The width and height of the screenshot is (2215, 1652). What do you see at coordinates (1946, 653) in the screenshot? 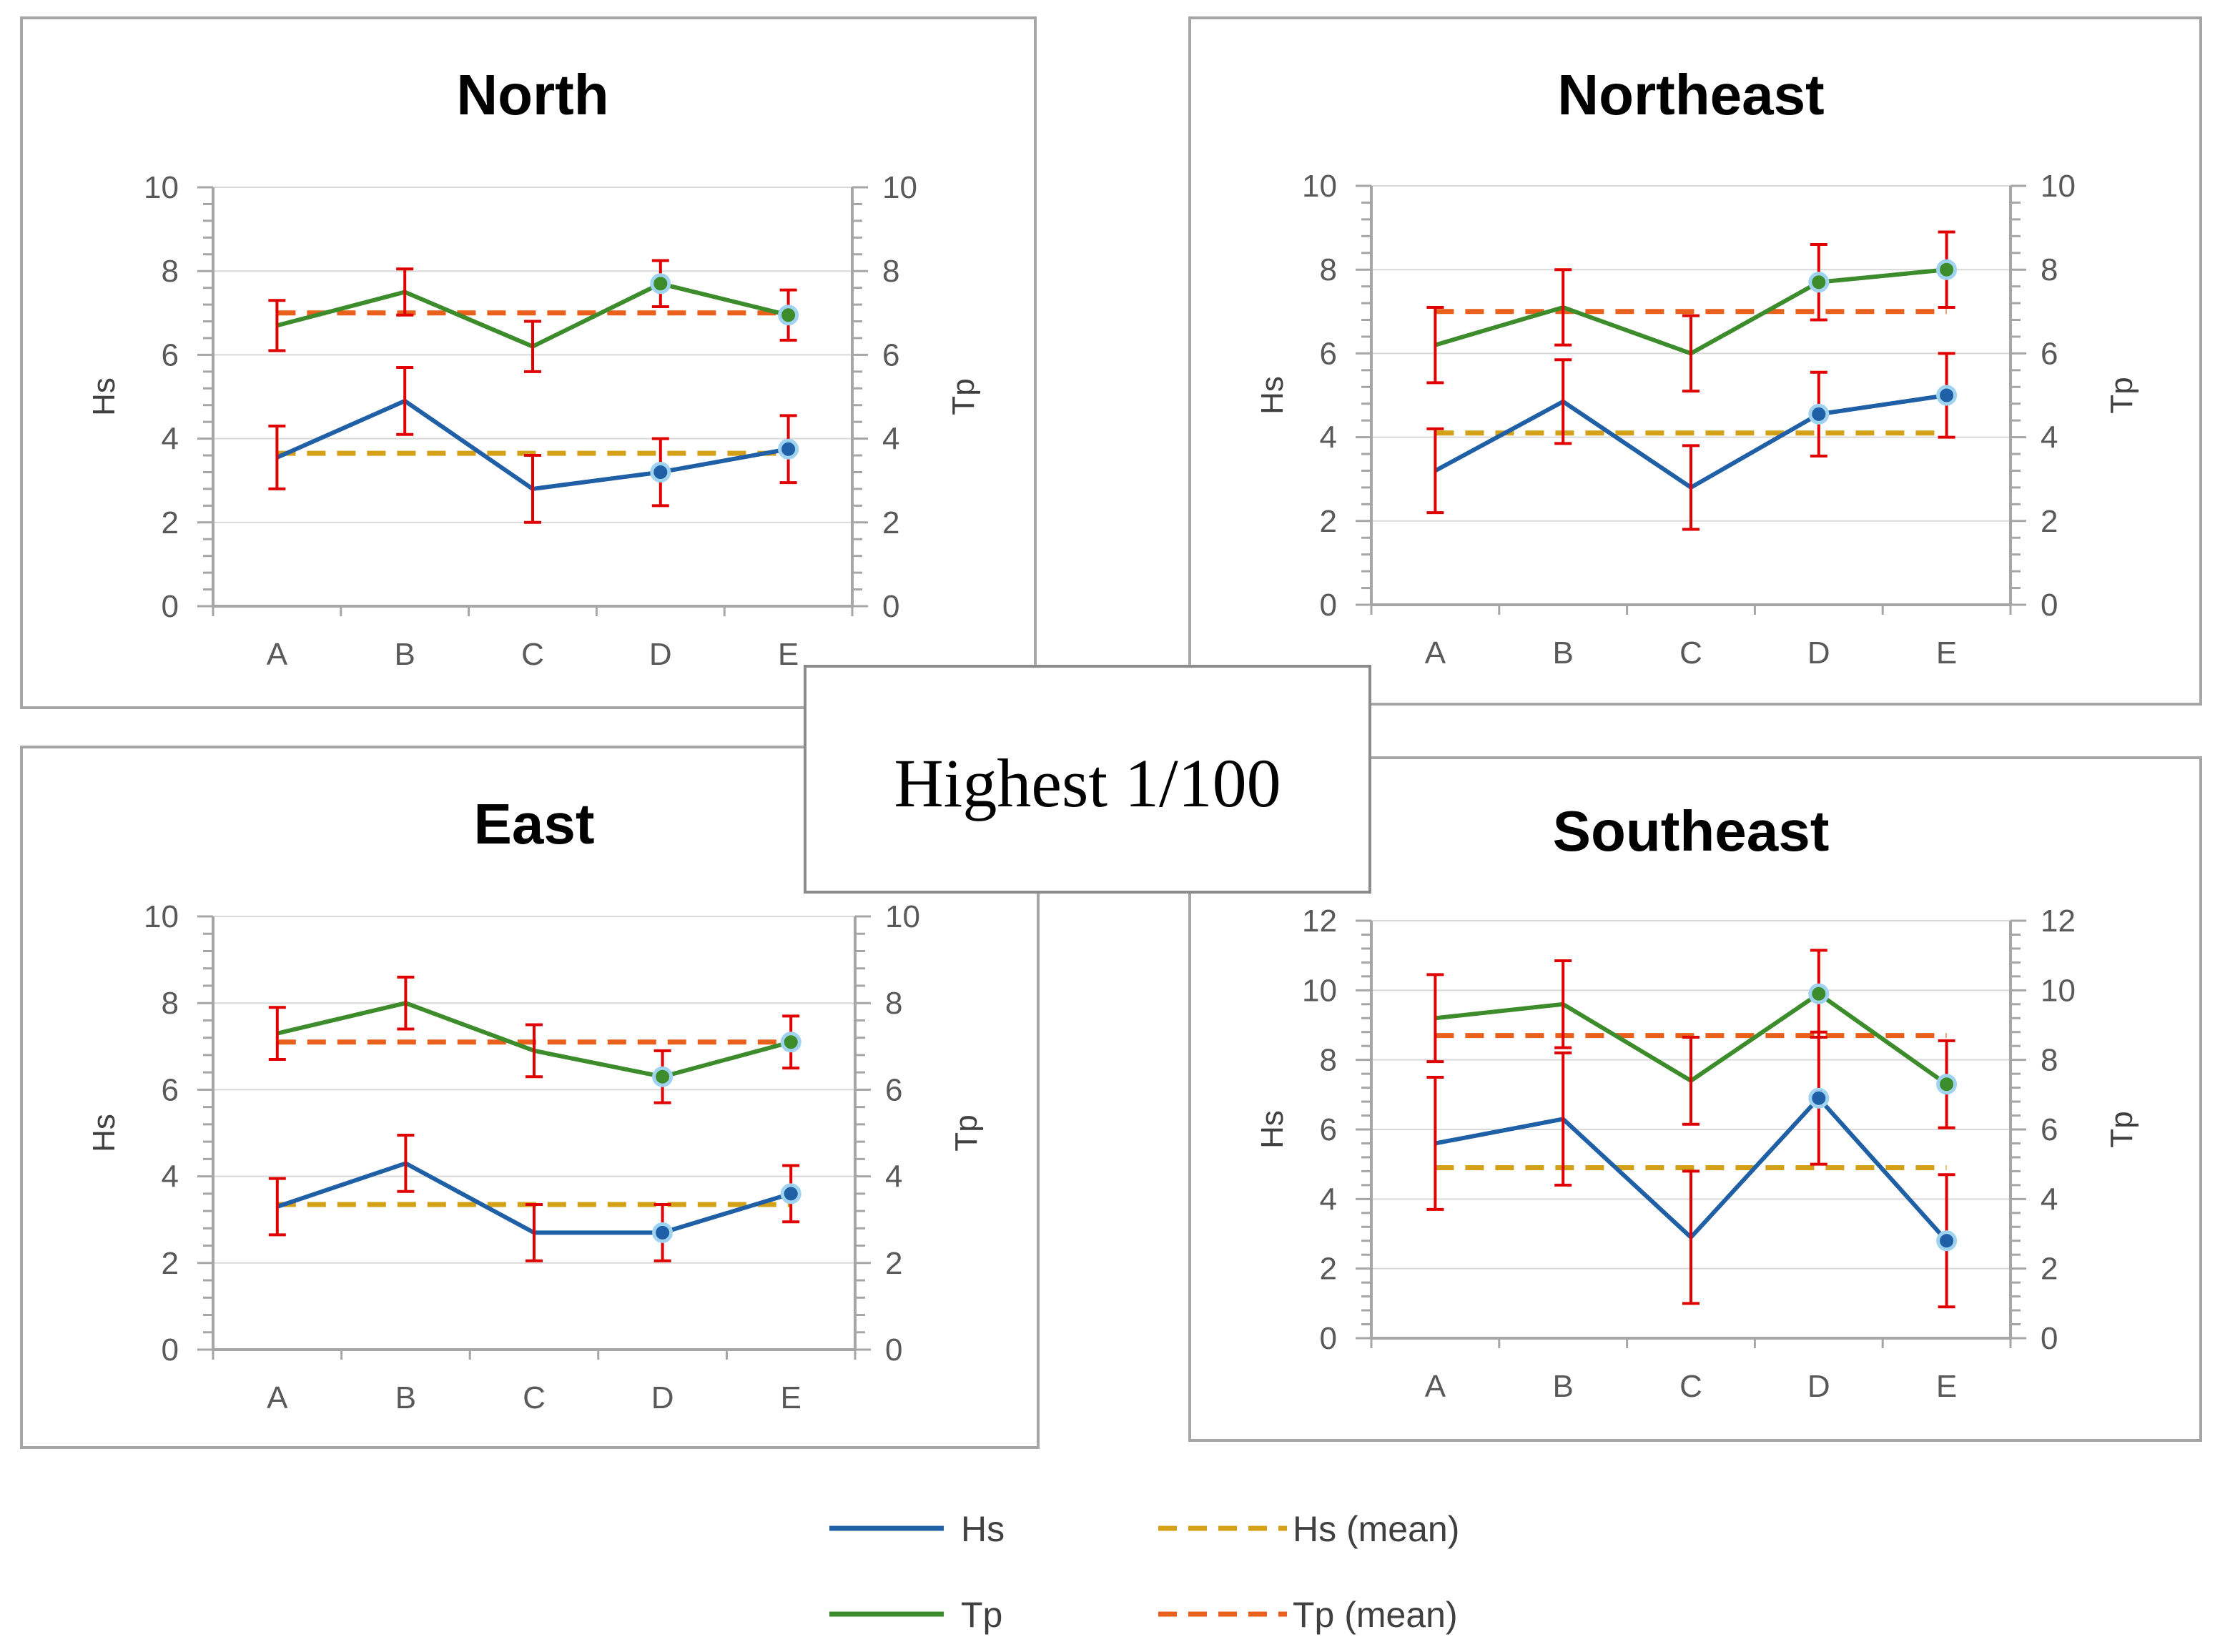
I see `northeast-category-label: E` at bounding box center [1946, 653].